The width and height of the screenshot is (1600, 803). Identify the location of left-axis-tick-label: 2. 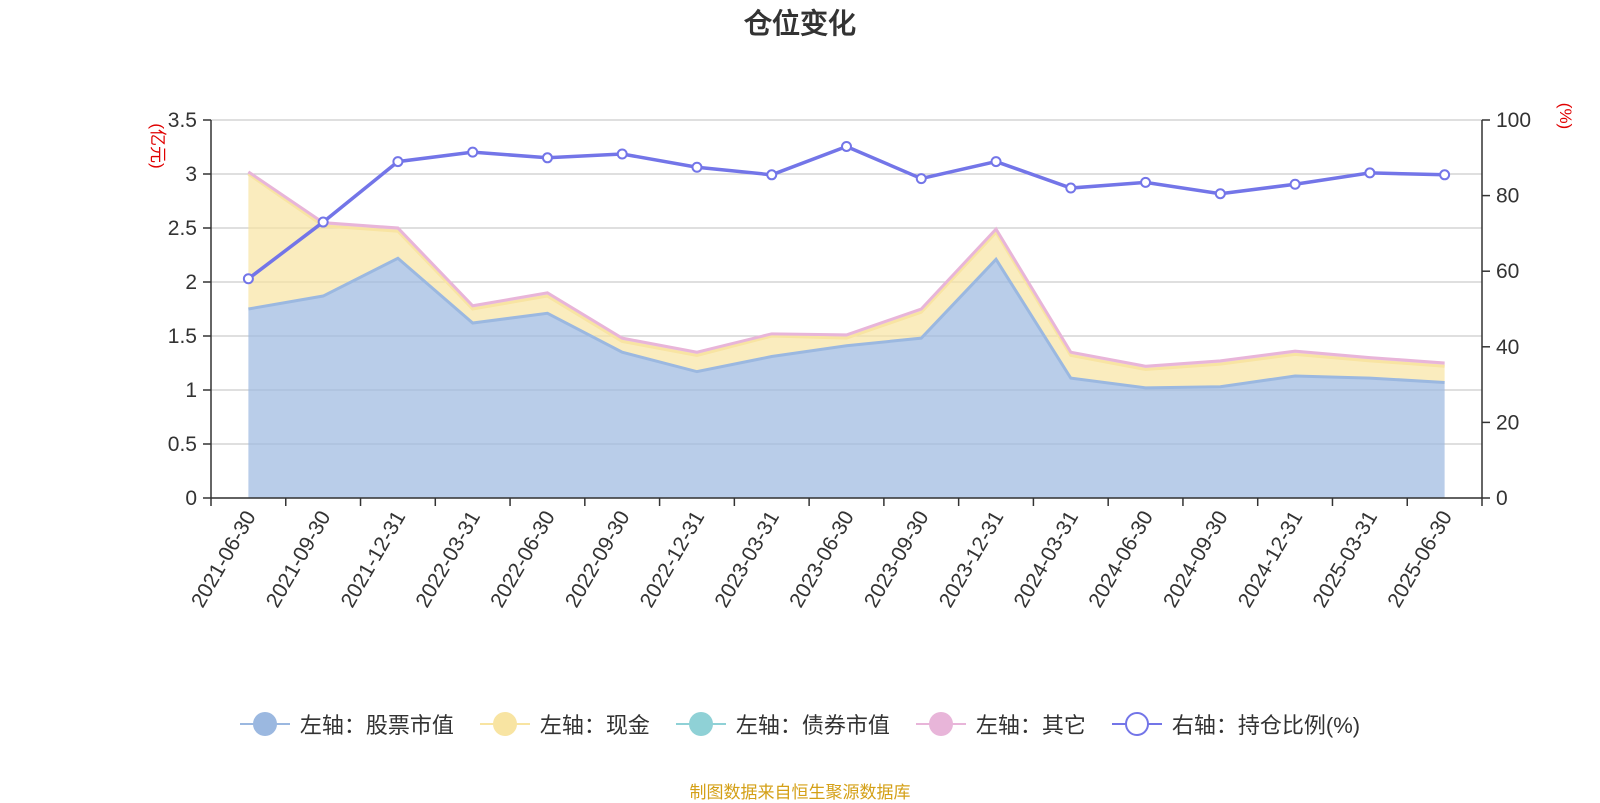
(191, 282).